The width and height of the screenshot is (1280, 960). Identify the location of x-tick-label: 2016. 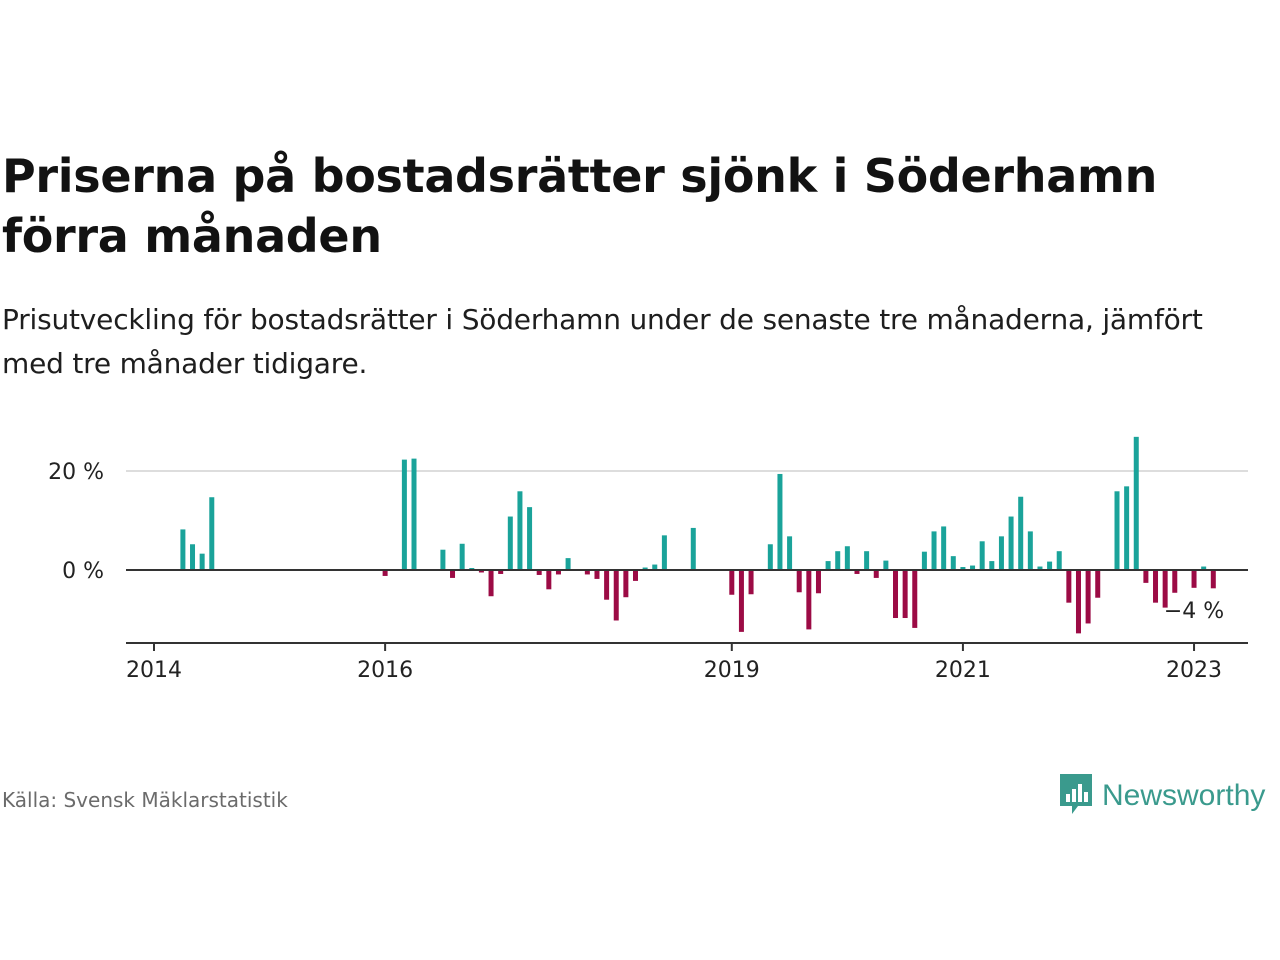
(385, 670).